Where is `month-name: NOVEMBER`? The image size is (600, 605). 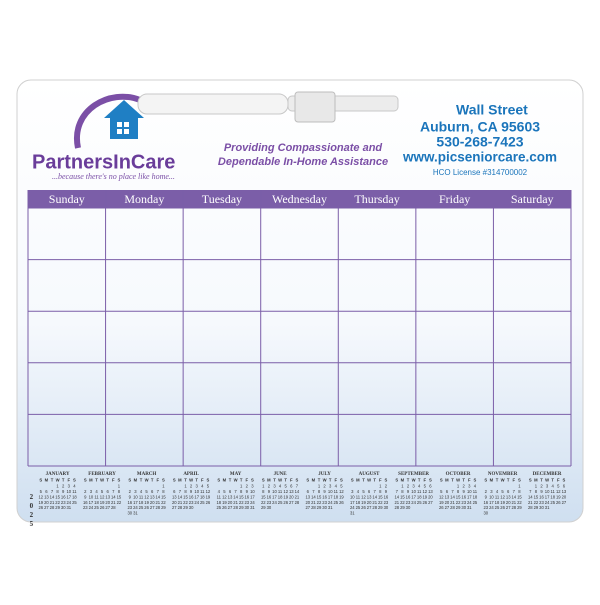
month-name: NOVEMBER is located at coordinates (503, 474).